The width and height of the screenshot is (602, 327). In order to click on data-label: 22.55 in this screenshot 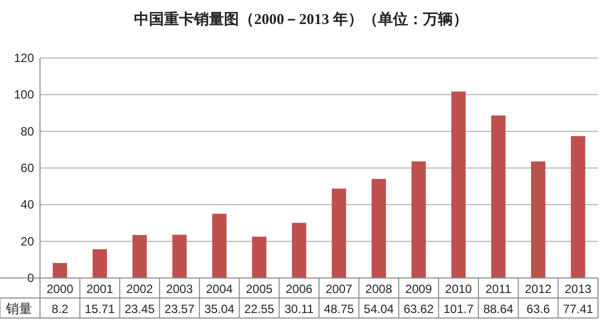, I will do `click(259, 309)`.